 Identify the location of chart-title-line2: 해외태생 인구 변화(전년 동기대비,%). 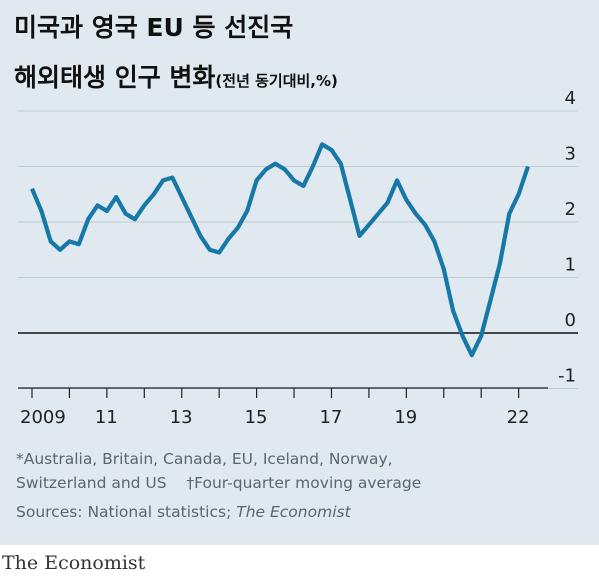
(176, 76).